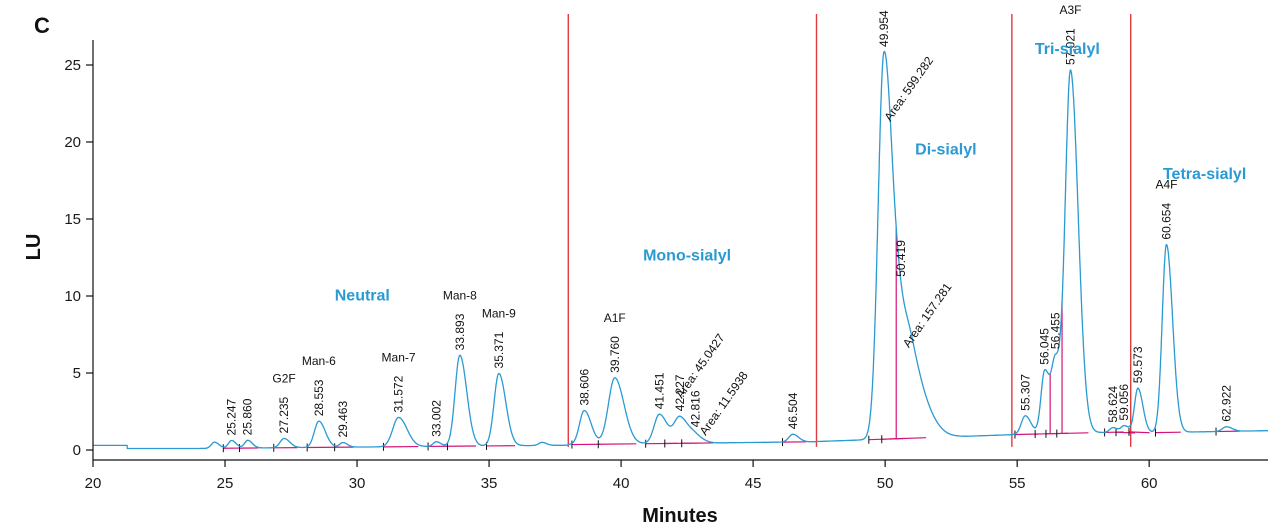 The width and height of the screenshot is (1268, 529). What do you see at coordinates (680, 516) in the screenshot?
I see `x-axis-title: Minutes` at bounding box center [680, 516].